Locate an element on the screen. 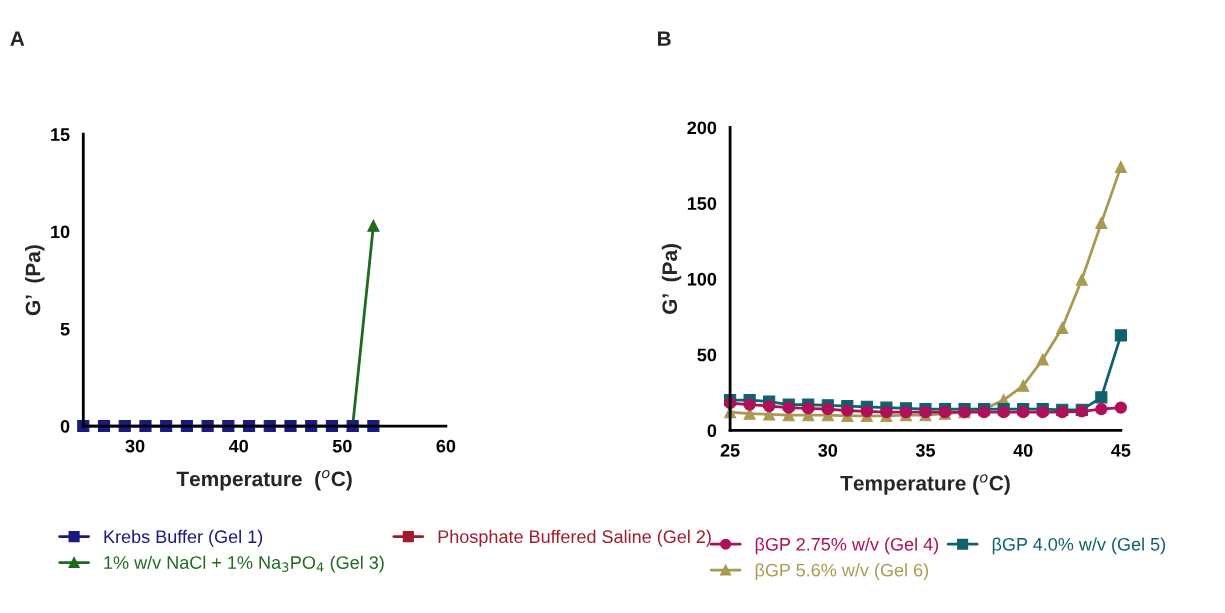  legend-label: Krebs Buffer (Gel 1) is located at coordinates (183, 538).